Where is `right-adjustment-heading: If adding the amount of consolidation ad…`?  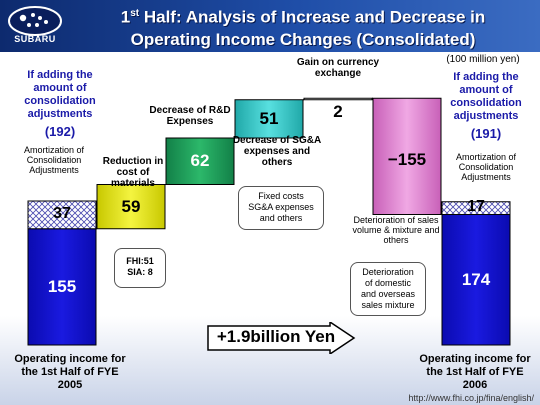 right-adjustment-heading: If adding the amount of consolidation ad… is located at coordinates (486, 96).